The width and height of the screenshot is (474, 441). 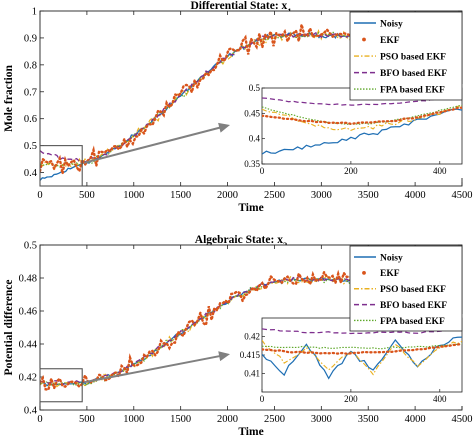 I want to click on inset-series-line-noisy, so click(x=362, y=131).